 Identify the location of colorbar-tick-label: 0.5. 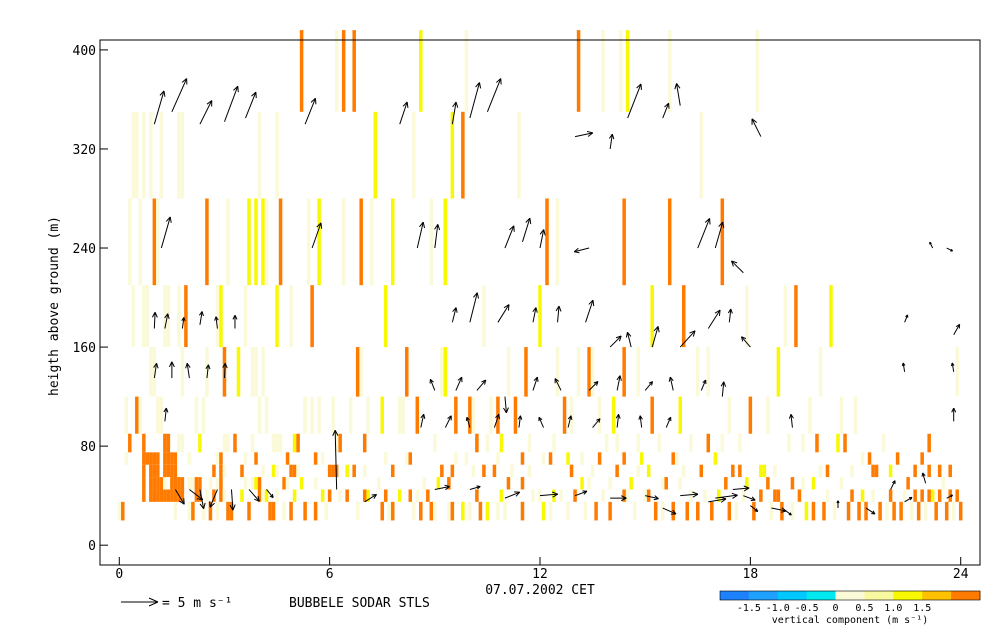
(864, 608).